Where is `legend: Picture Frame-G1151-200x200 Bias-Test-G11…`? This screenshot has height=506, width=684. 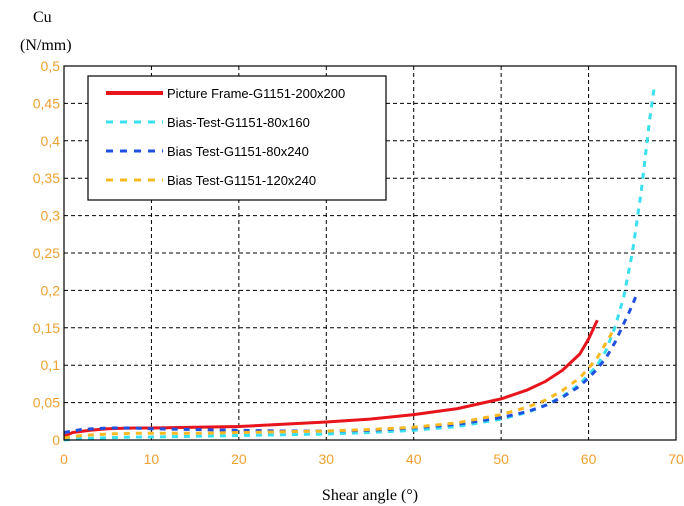 legend: Picture Frame-G1151-200x200 Bias-Test-G11… is located at coordinates (237, 138).